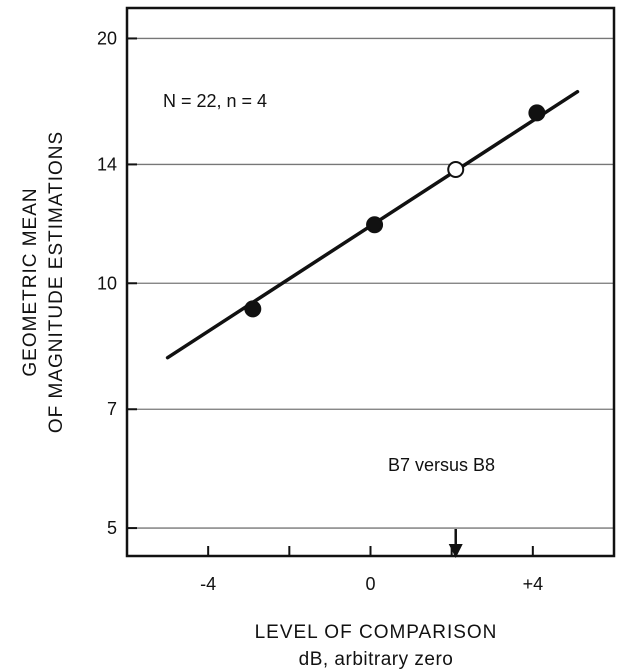 The width and height of the screenshot is (634, 672). Describe the element at coordinates (441, 465) in the screenshot. I see `annotation-condition: B7 versus B8` at that location.